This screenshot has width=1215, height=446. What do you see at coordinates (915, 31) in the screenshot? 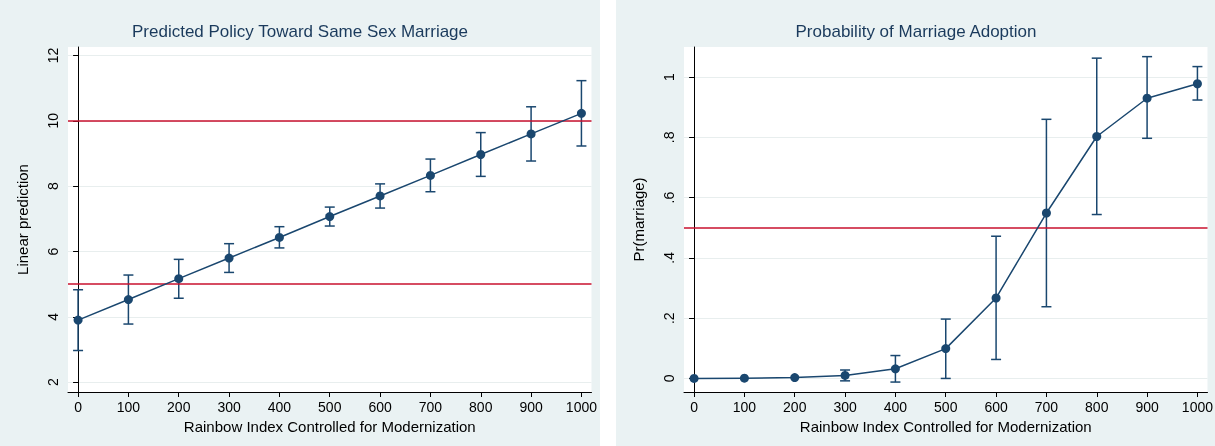
I see `chart-title: Probability of Marriage Adoption` at bounding box center [915, 31].